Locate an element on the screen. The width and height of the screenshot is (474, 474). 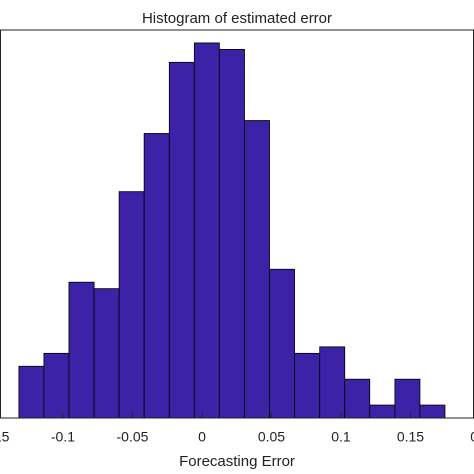
x-tick-label: 0.05 is located at coordinates (271, 437).